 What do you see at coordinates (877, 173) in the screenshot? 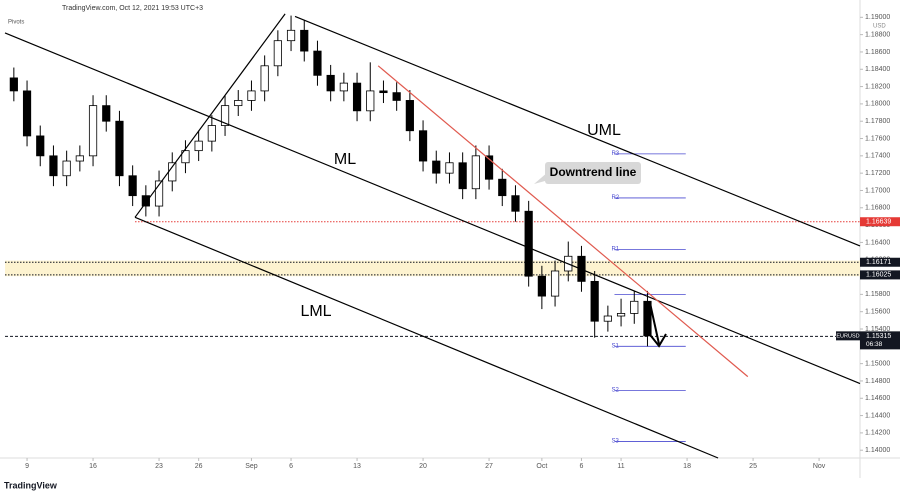
I see `y-tick-label: 1.17200` at bounding box center [877, 173].